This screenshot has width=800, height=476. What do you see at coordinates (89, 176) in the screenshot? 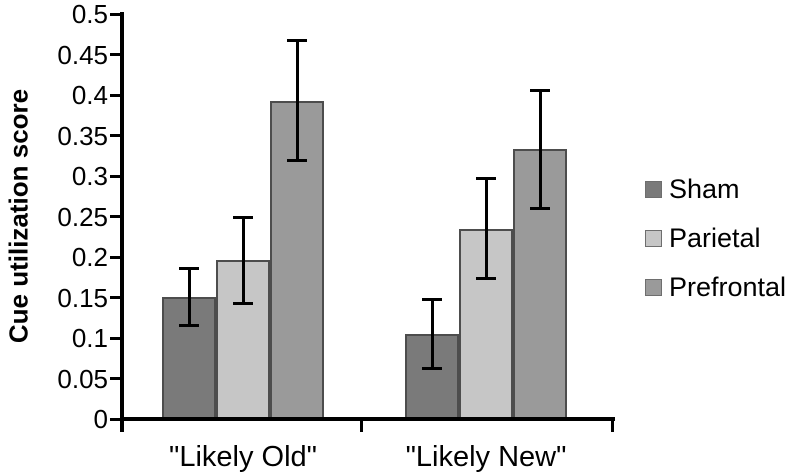
I see `y-tick-label: 0.3` at bounding box center [89, 176].